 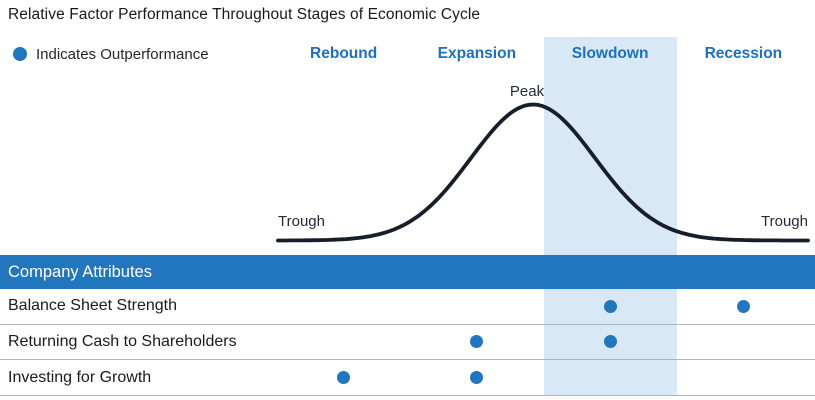 What do you see at coordinates (477, 53) in the screenshot?
I see `stage-label-expansion: Expansion` at bounding box center [477, 53].